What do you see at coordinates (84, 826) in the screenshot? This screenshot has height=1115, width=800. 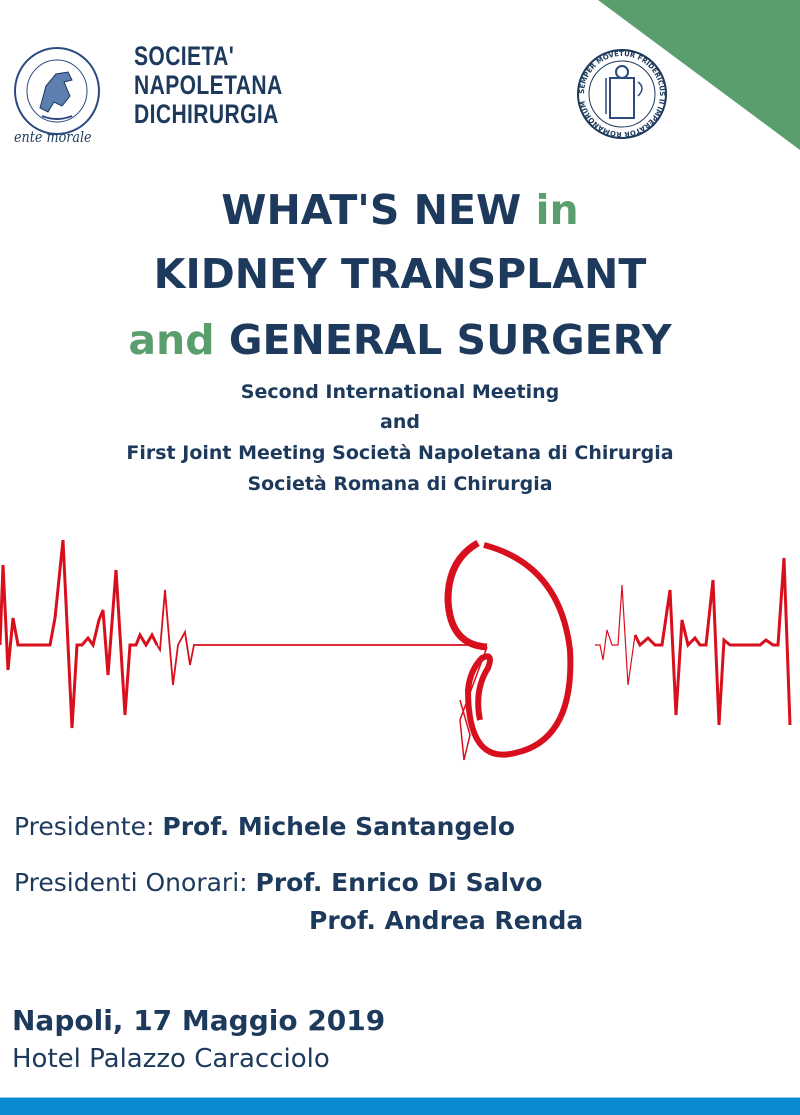 I see `president-label: Presidente:` at bounding box center [84, 826].